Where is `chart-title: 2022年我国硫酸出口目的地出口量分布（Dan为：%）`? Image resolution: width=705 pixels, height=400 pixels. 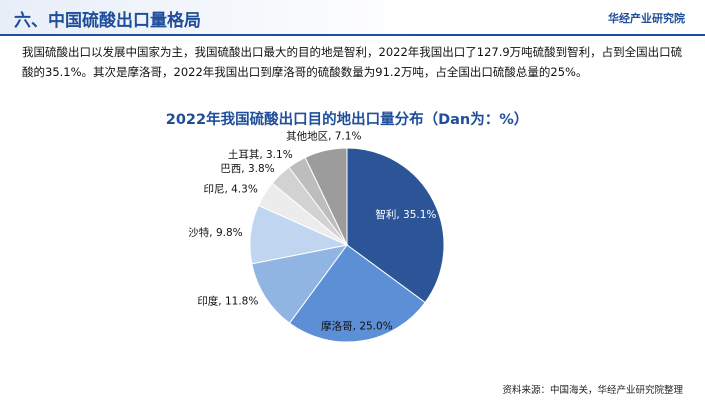 chart-title: 2022年我国硫酸出口目的地出口量分布（Dan为：%） is located at coordinates (347, 119).